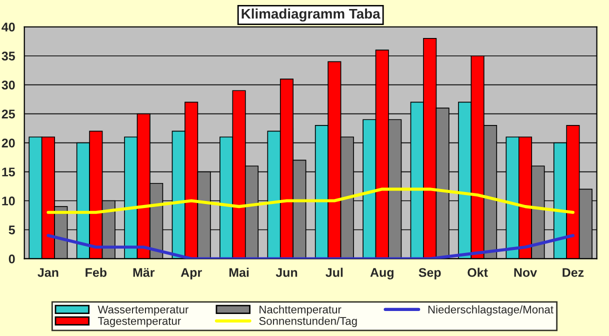 The height and width of the screenshot is (336, 609). Describe the element at coordinates (311, 15) in the screenshot. I see `chart-title: Klimadiagramm Taba` at that location.